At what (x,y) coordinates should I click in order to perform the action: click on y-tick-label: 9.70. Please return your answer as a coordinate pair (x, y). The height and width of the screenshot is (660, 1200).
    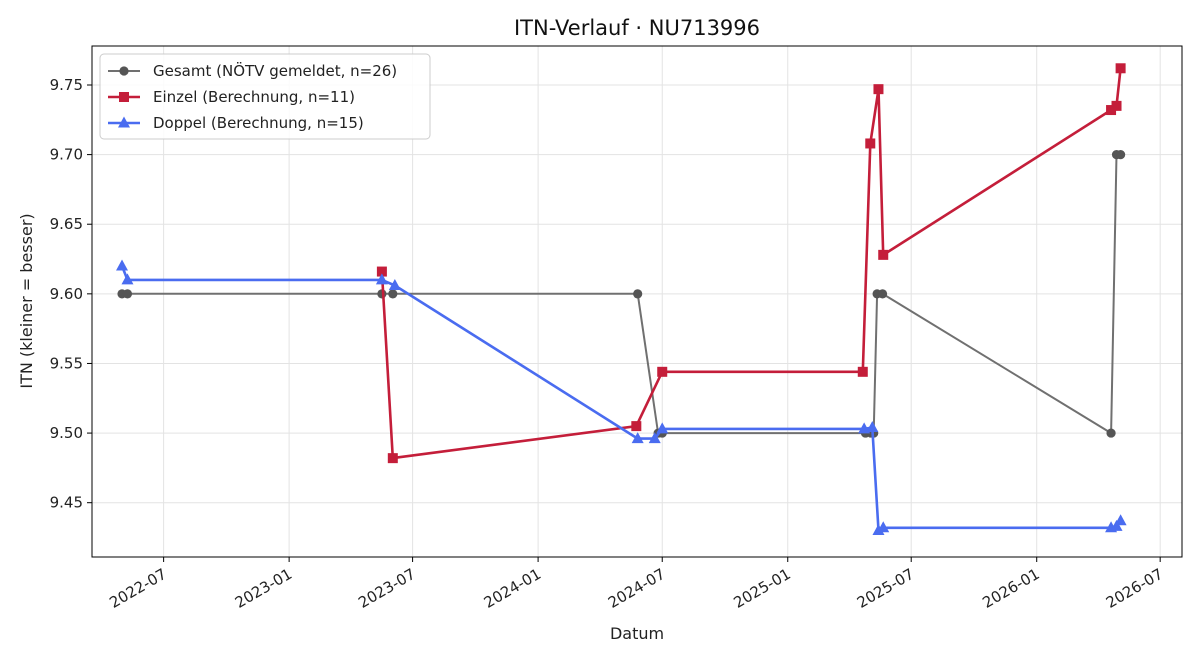
    Looking at the image, I should click on (66, 155).